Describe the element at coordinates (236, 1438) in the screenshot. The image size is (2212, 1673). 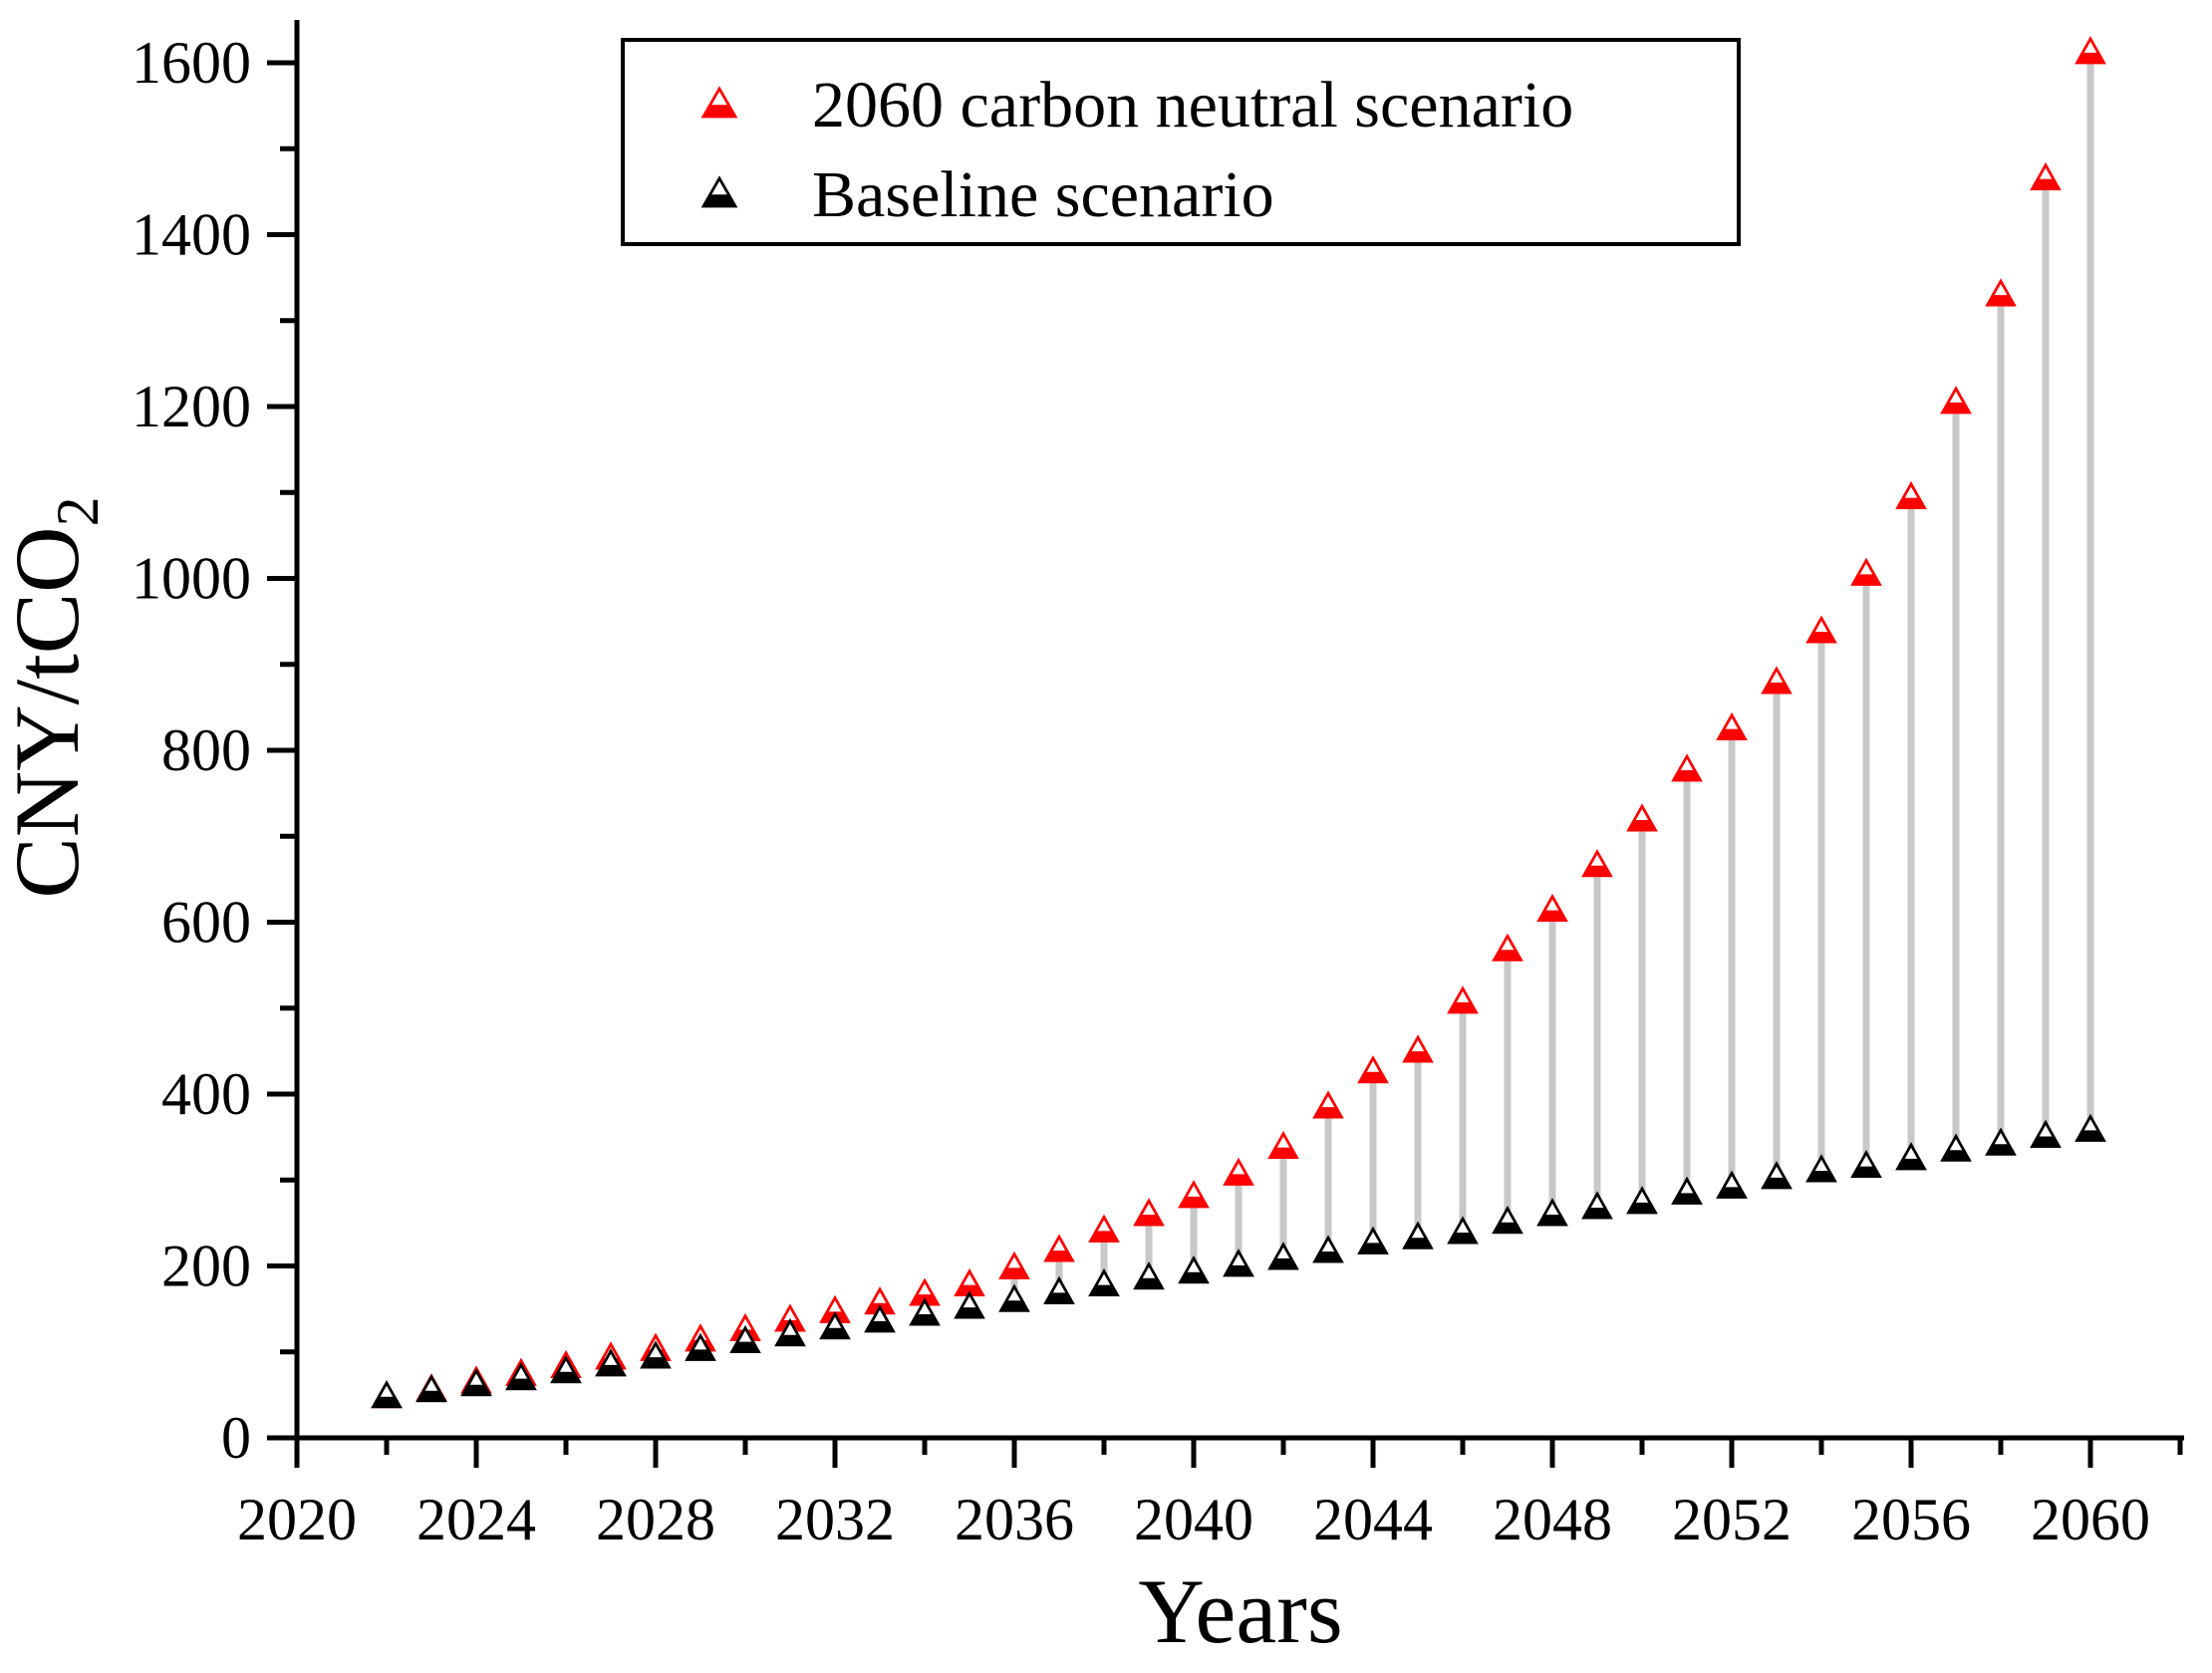
I see `y-tick-label: 0` at that location.